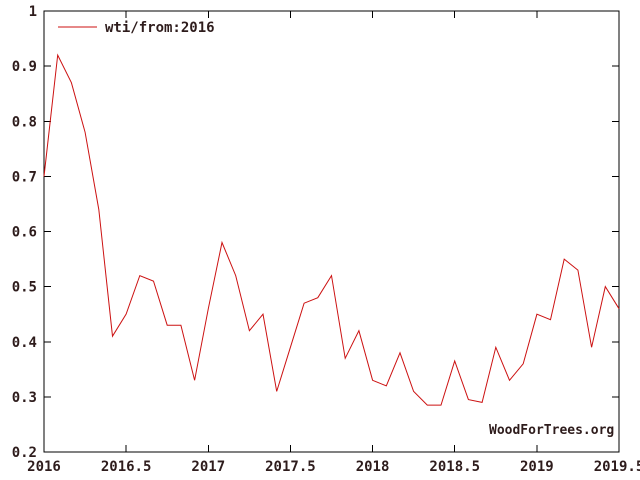 Image resolution: width=640 pixels, height=480 pixels. I want to click on x-tick-label: 2016.5, so click(126, 467).